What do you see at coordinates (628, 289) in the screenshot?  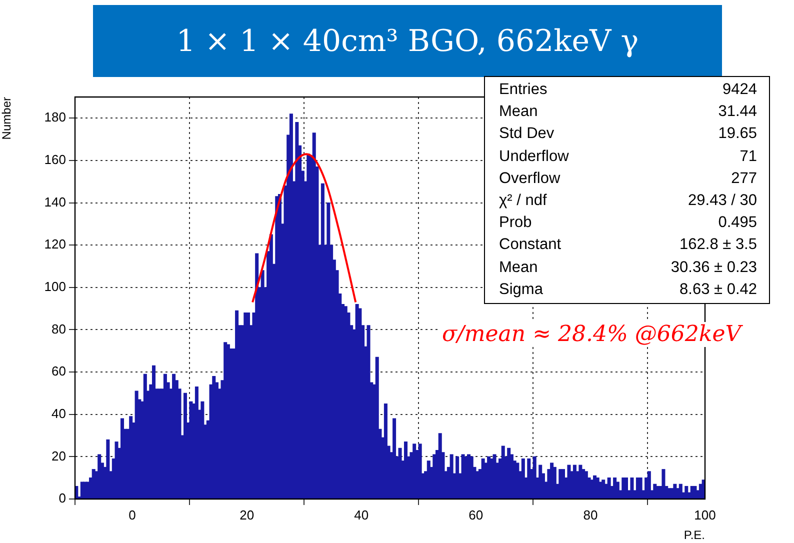 I see `text: Sigma 8.63 ± 0.42` at bounding box center [628, 289].